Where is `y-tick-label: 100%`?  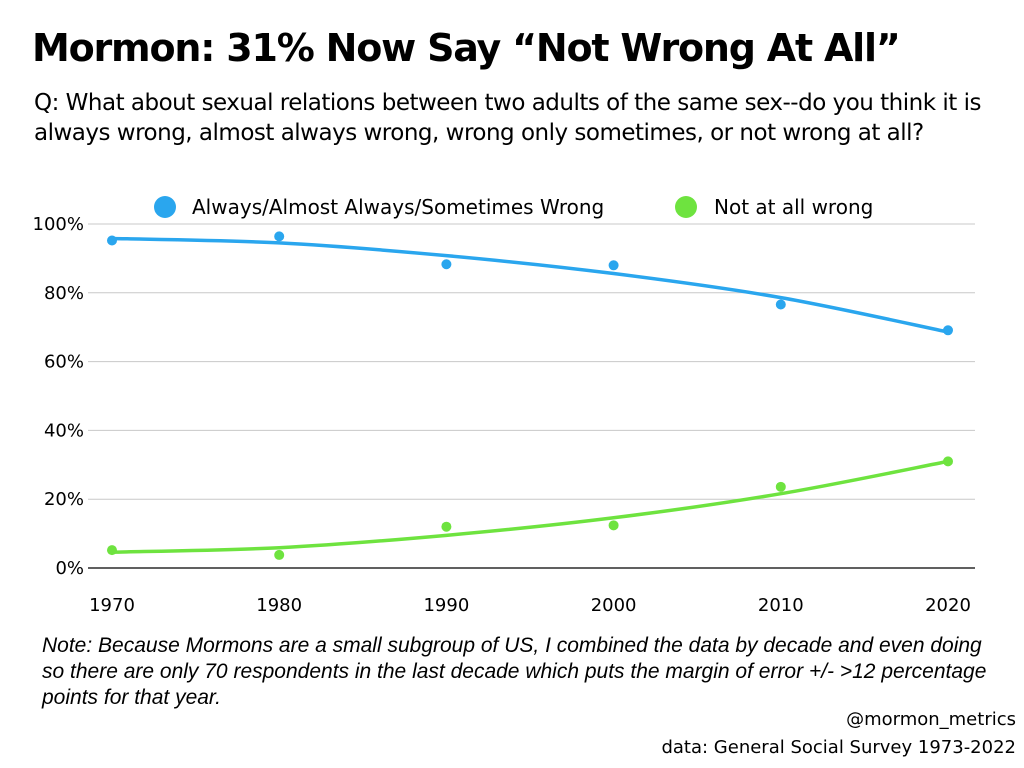 y-tick-label: 100% is located at coordinates (58, 224).